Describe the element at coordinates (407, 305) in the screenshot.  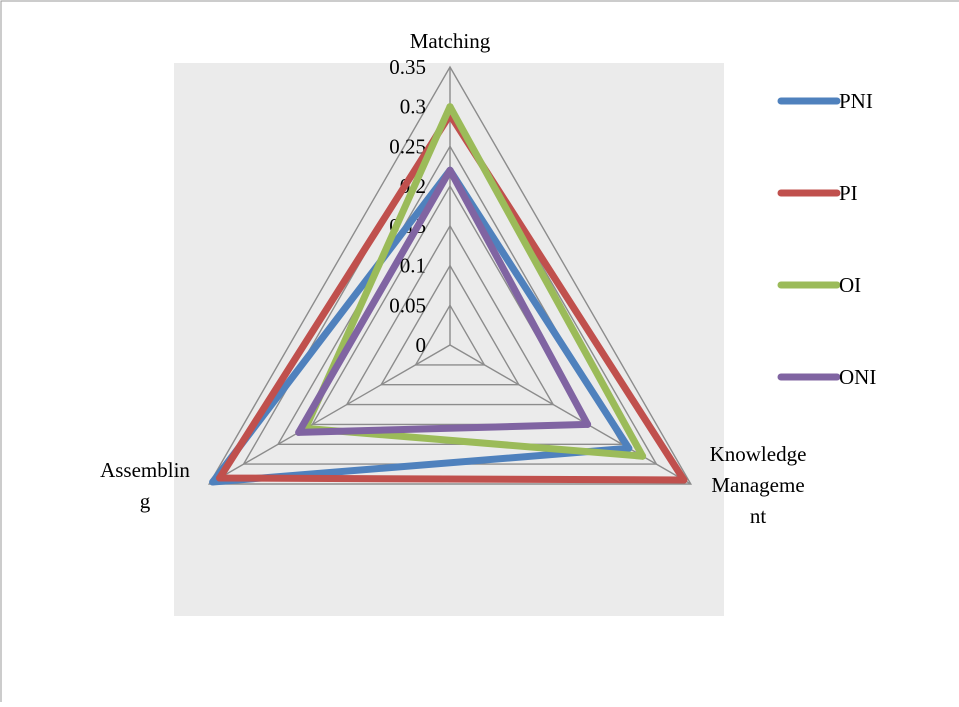
I see `tick-label: 0.05` at that location.